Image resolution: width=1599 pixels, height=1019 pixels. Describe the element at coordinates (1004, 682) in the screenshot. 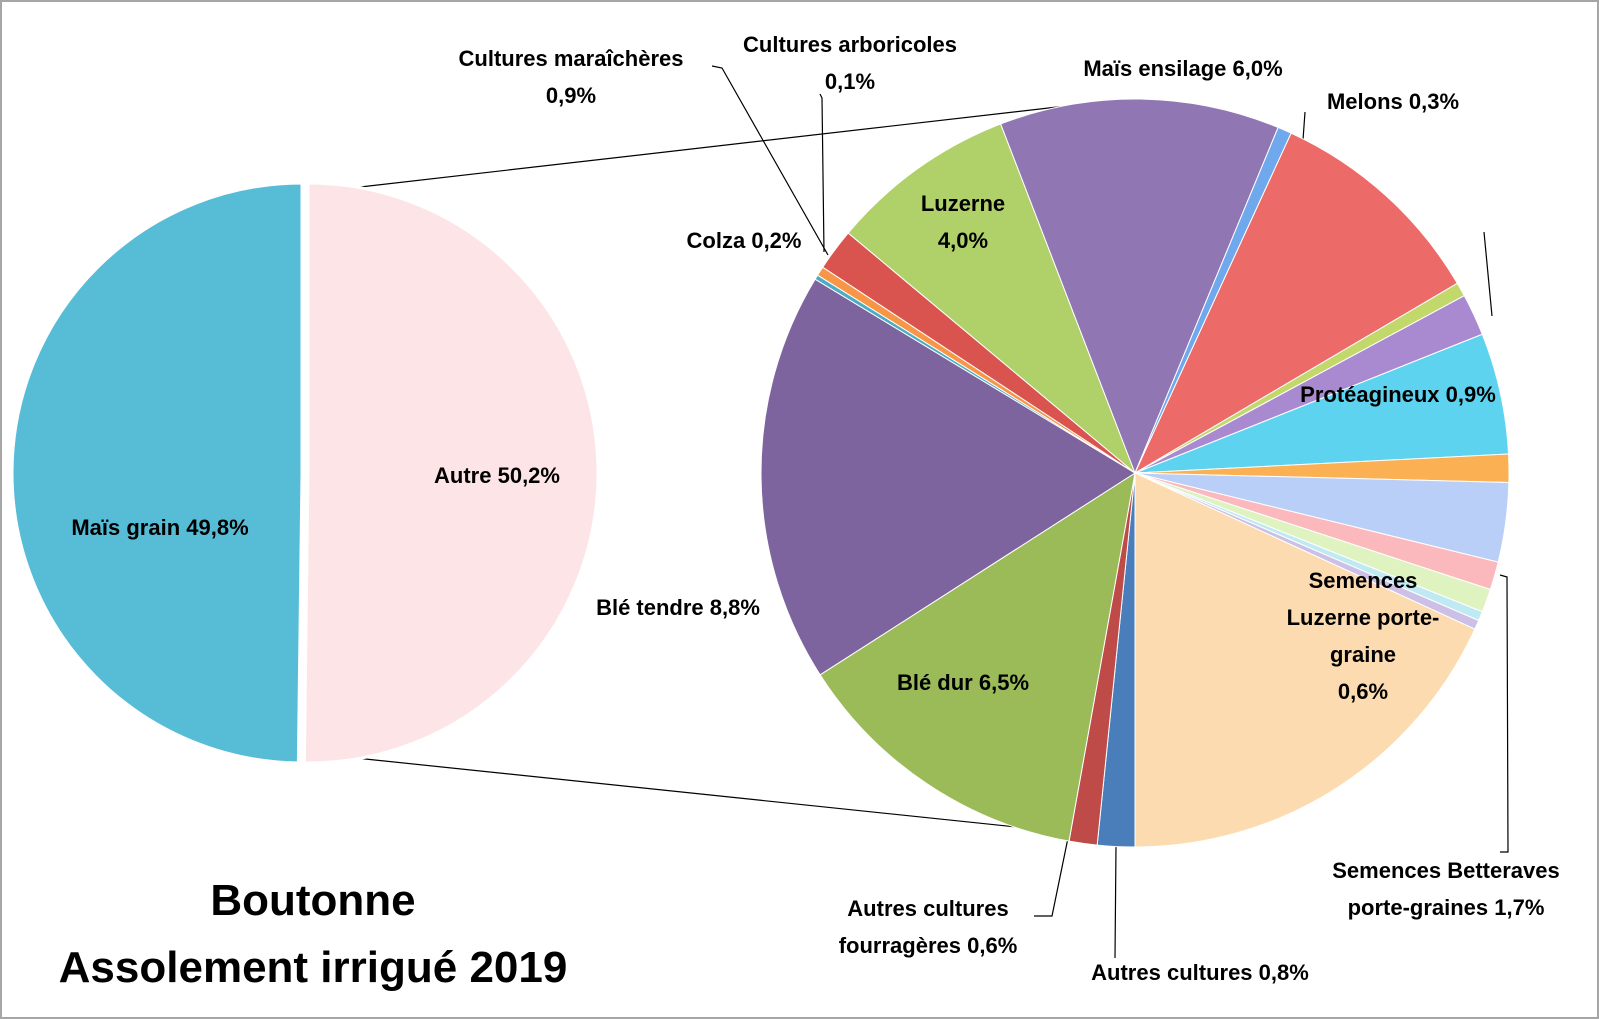

I see `slice-value: 6,5%` at that location.